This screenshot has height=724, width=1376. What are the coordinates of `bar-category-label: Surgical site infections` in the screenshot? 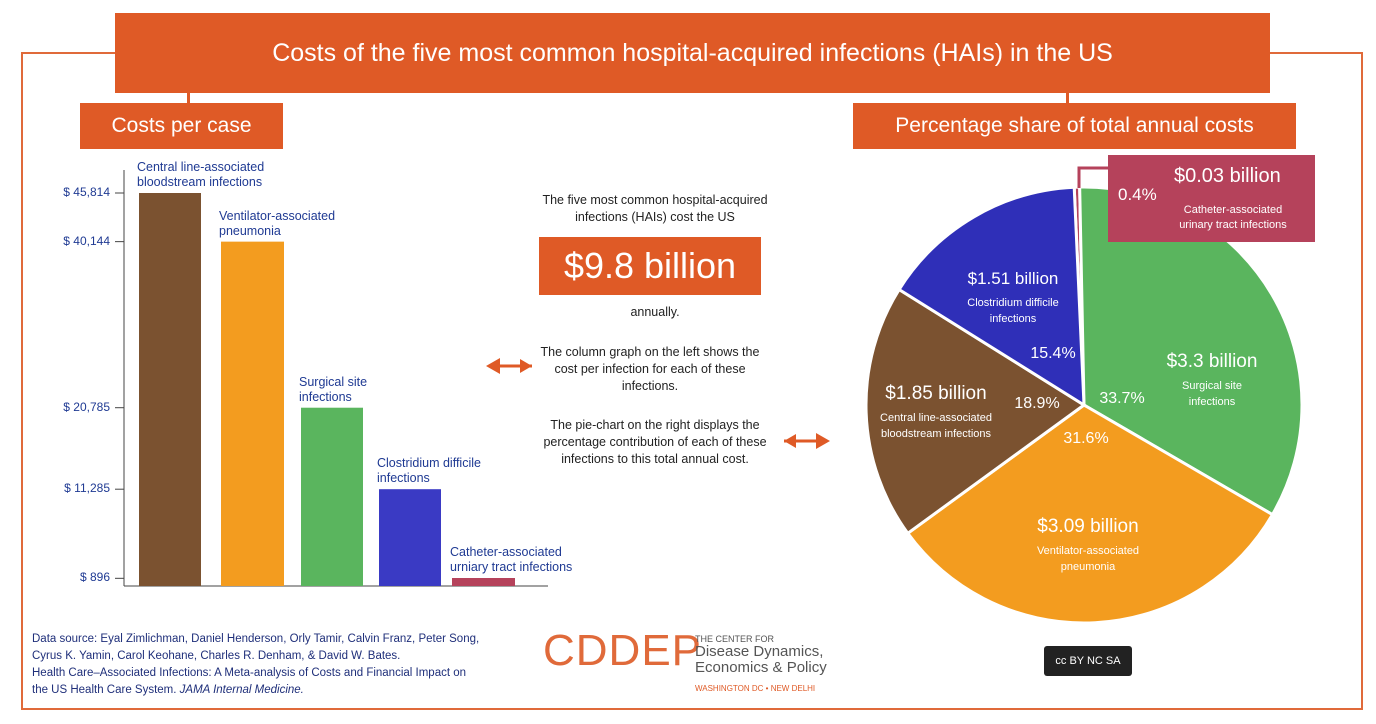 It's located at (333, 389).